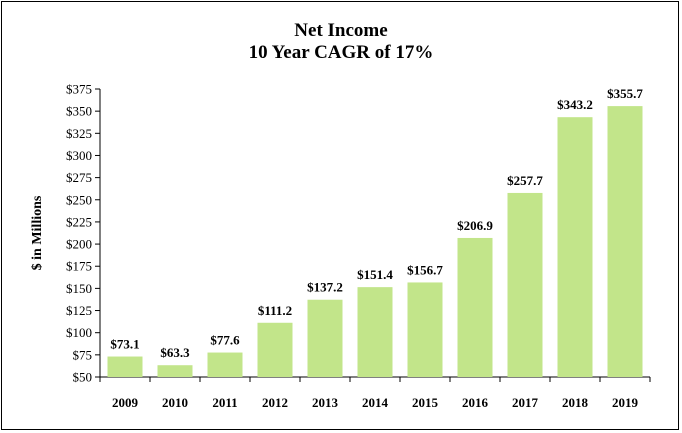 The height and width of the screenshot is (433, 682). Describe the element at coordinates (79, 199) in the screenshot. I see `y-tick-label: $250` at that location.